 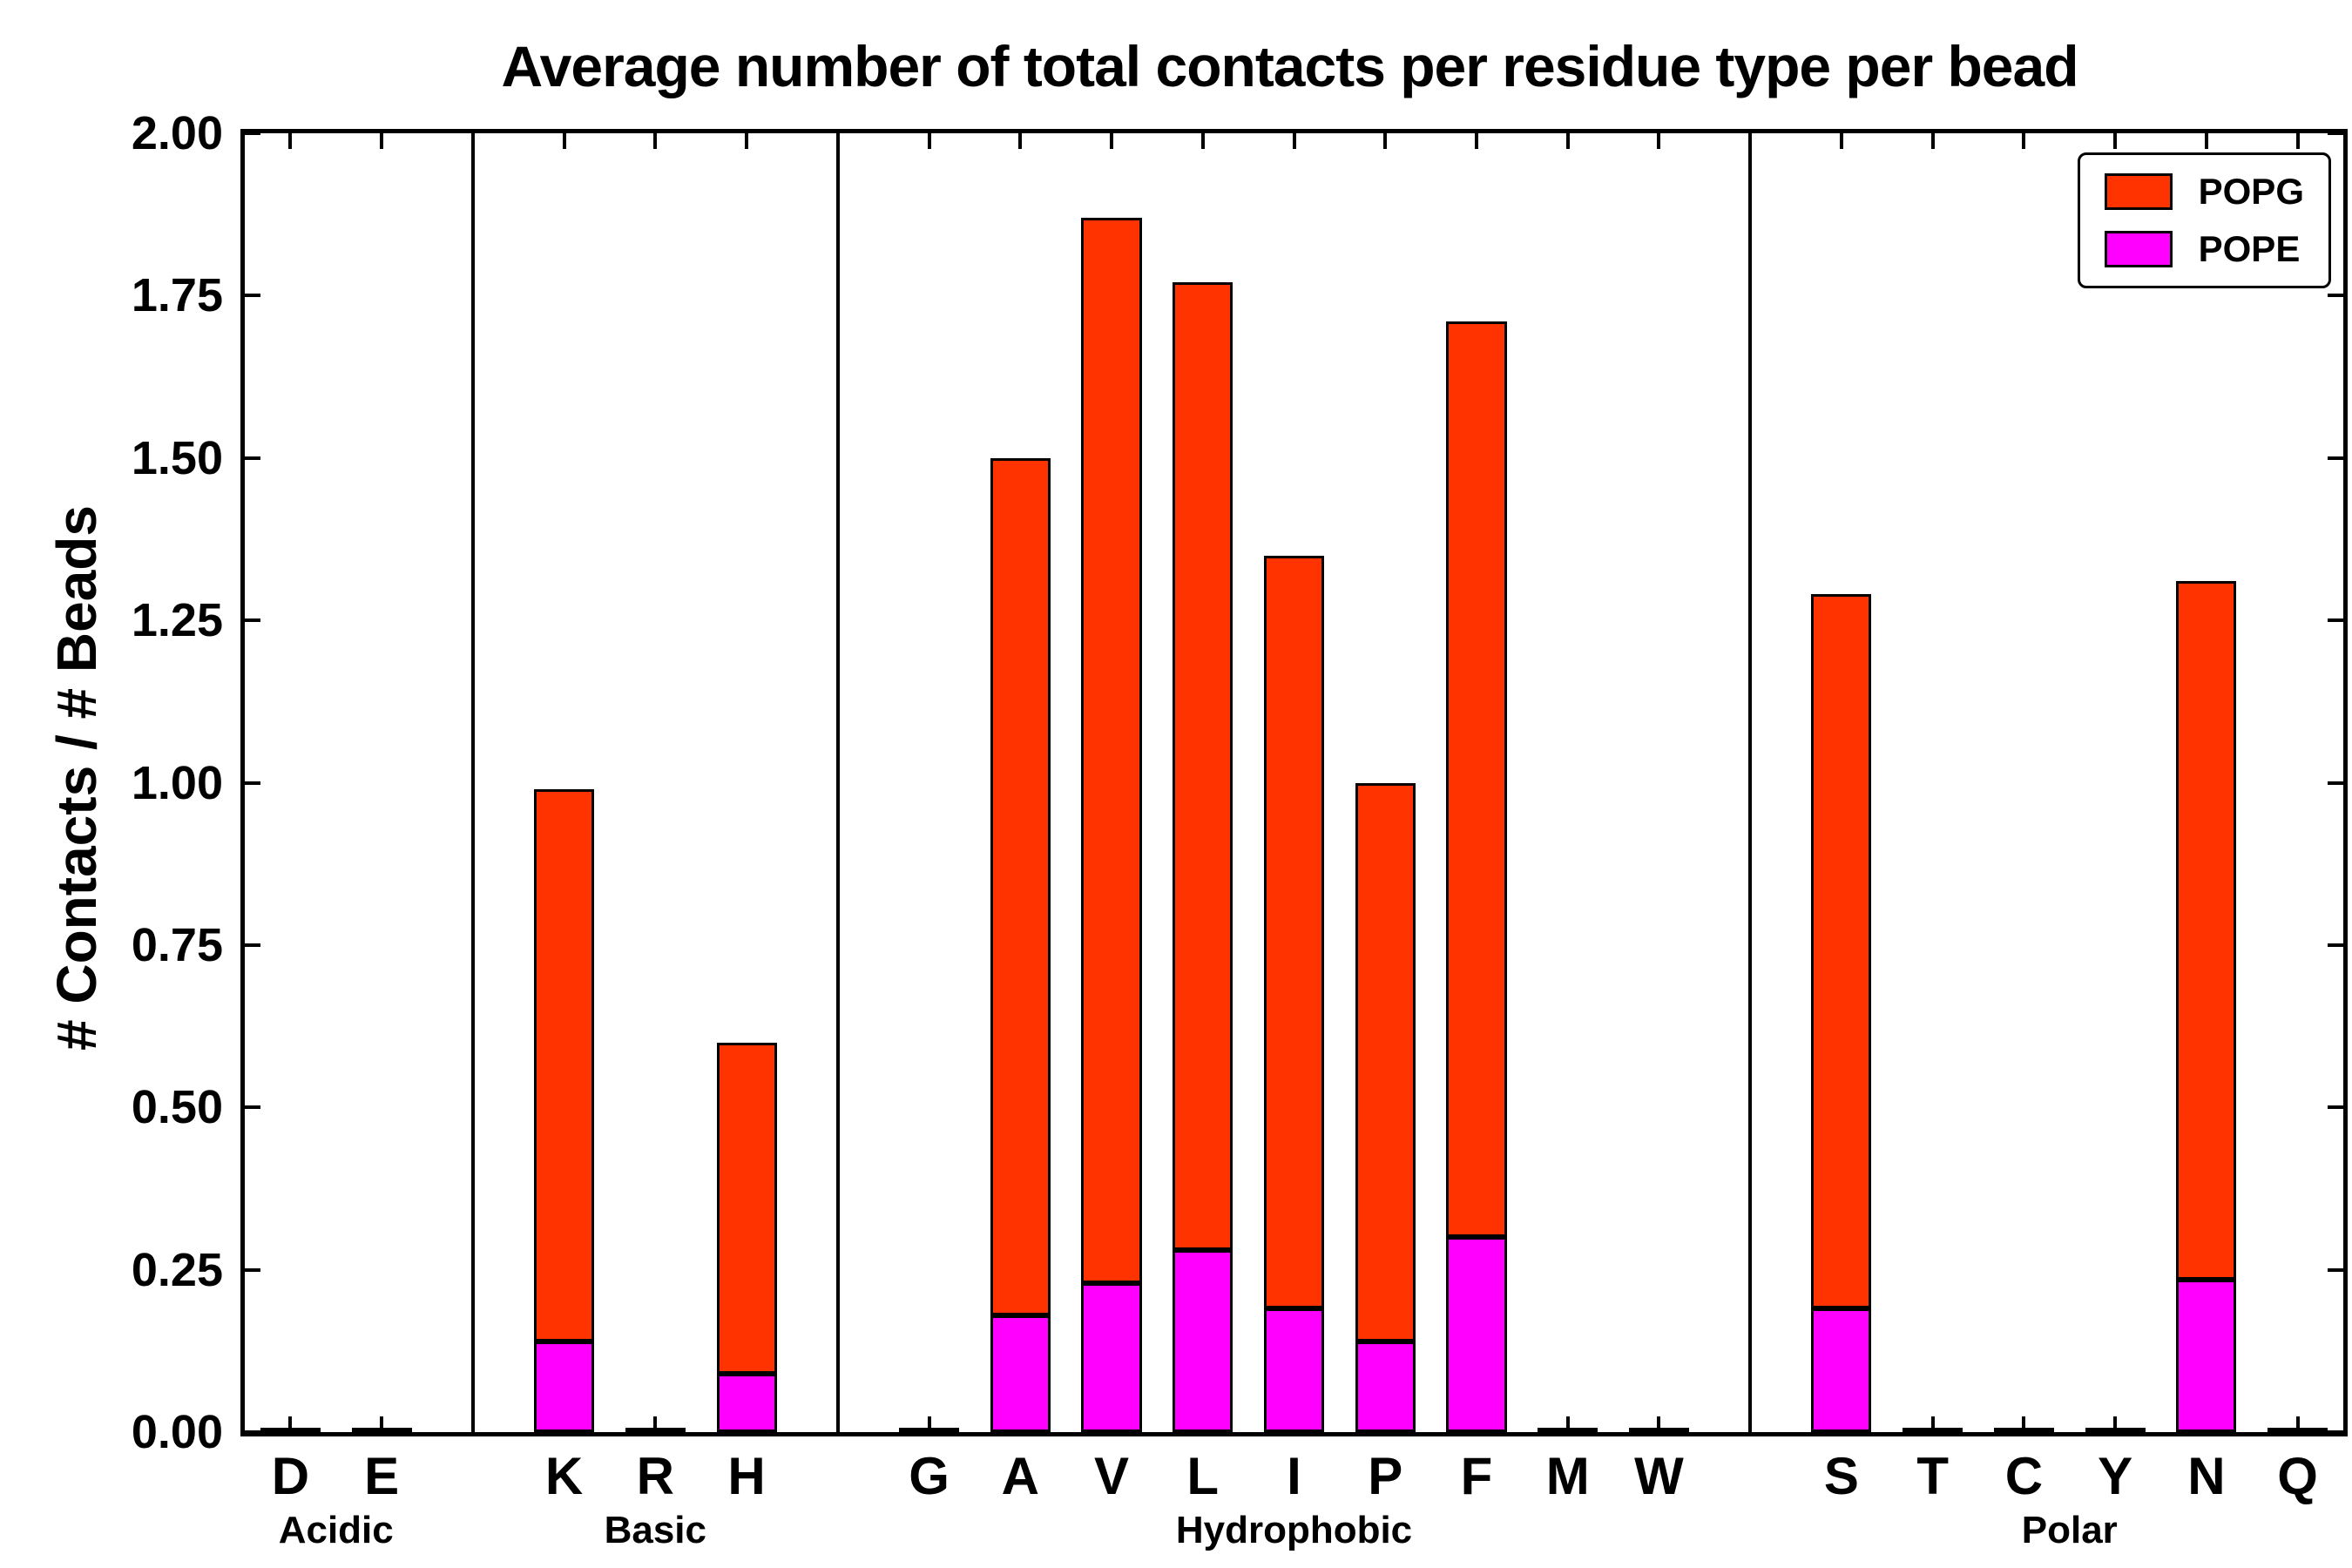 What do you see at coordinates (1841, 1476) in the screenshot?
I see `x-tick-label-S: S` at bounding box center [1841, 1476].